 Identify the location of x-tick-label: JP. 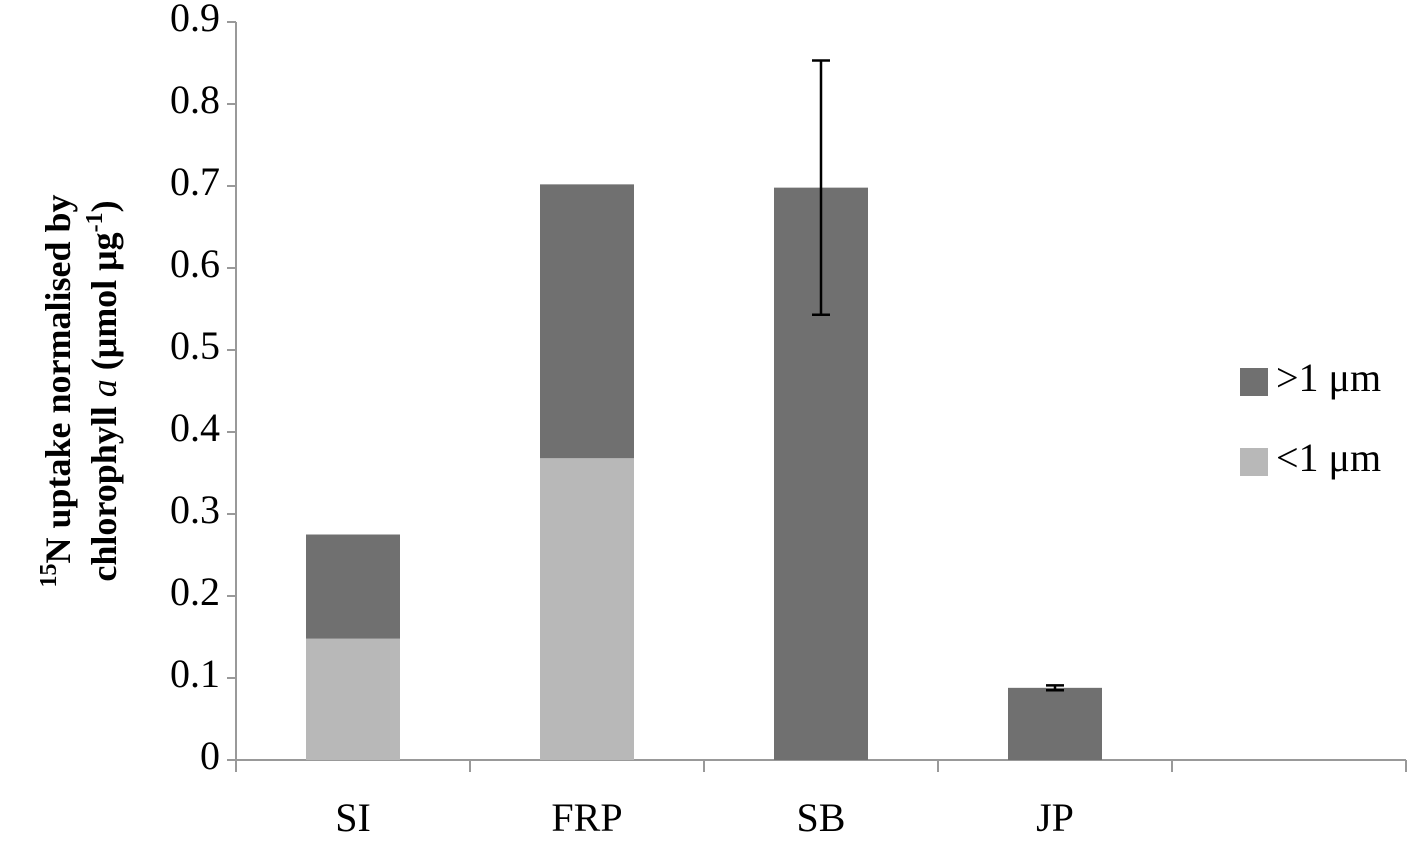
(1055, 817).